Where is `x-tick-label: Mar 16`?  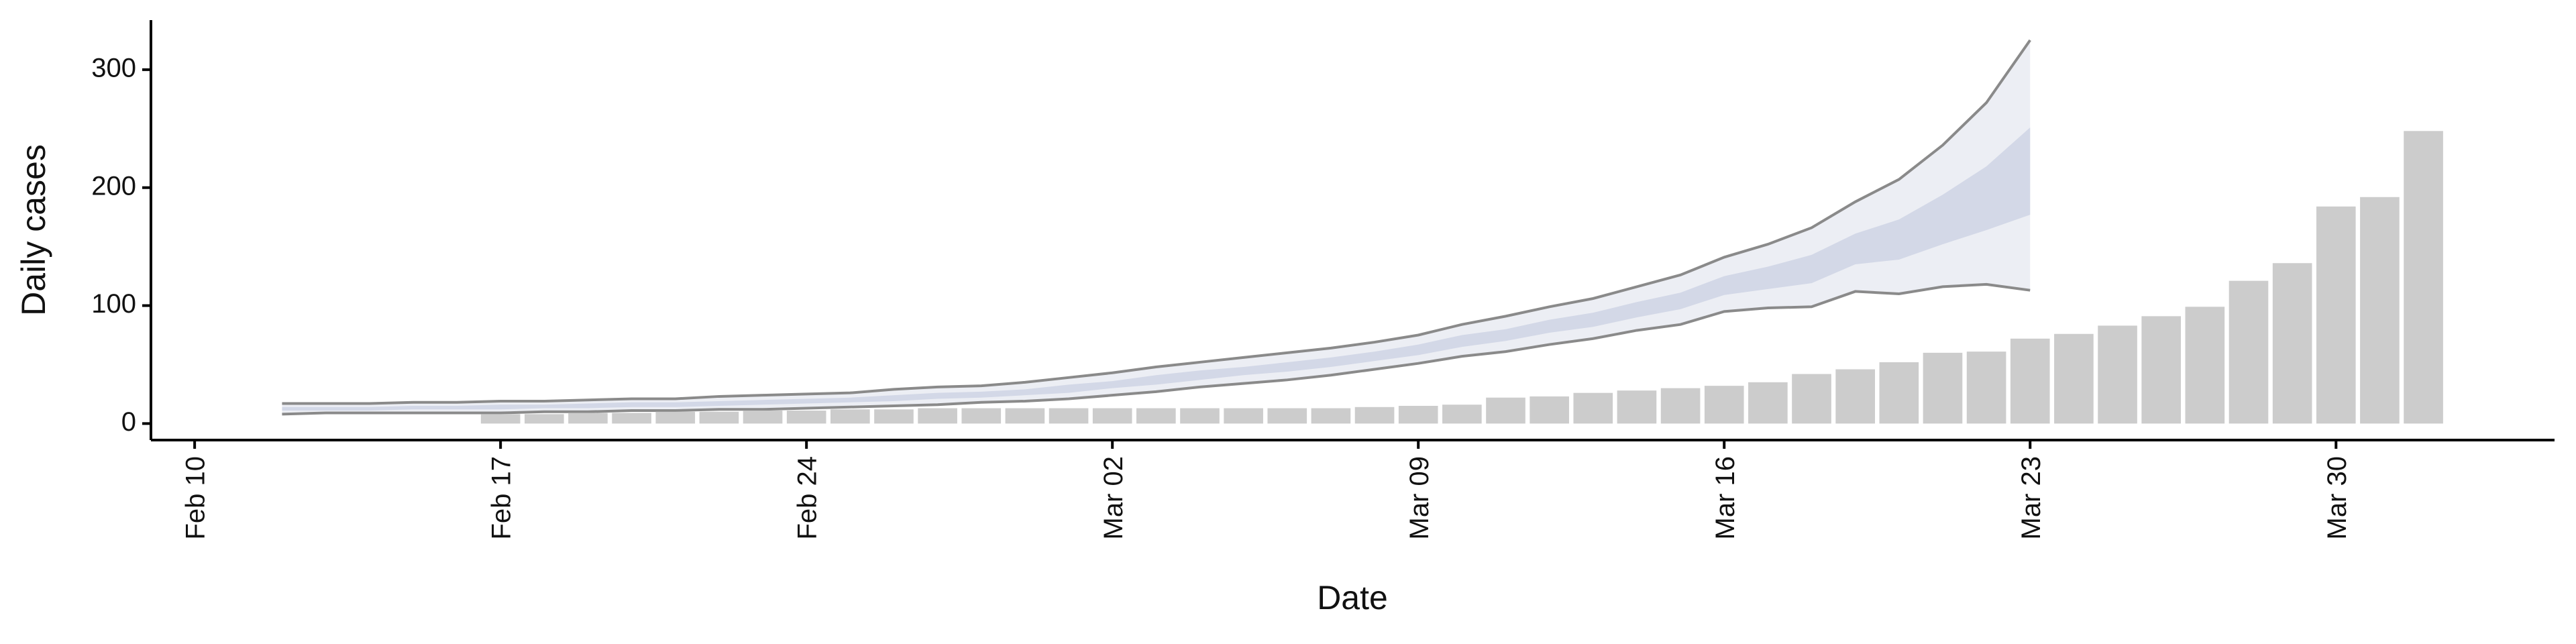 x-tick-label: Mar 16 is located at coordinates (1725, 498).